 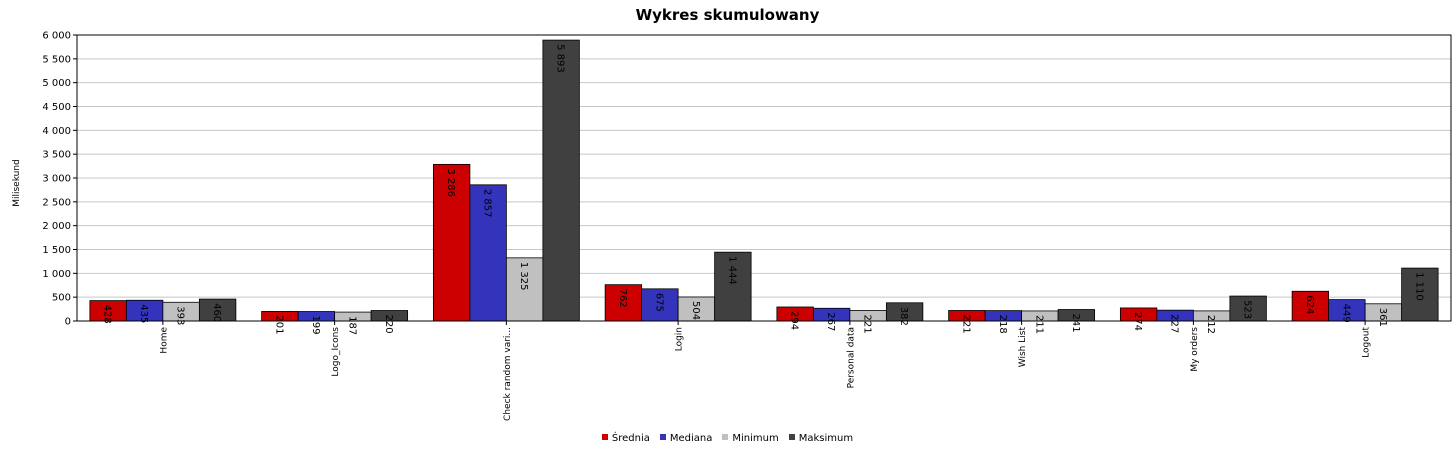 I want to click on y-tick-label: 1 000, so click(x=56, y=274).